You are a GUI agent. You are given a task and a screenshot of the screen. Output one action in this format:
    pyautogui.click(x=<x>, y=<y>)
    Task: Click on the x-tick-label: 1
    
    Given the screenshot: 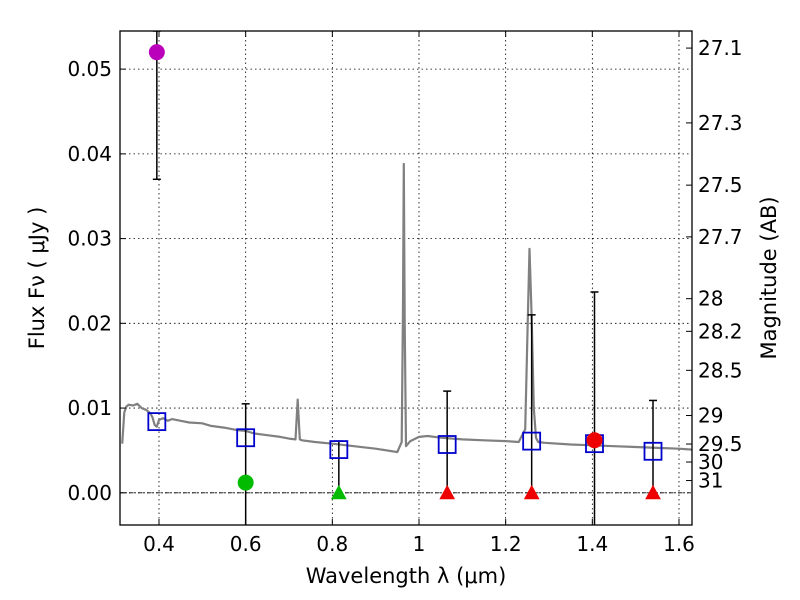 What is the action you would take?
    pyautogui.click(x=419, y=544)
    